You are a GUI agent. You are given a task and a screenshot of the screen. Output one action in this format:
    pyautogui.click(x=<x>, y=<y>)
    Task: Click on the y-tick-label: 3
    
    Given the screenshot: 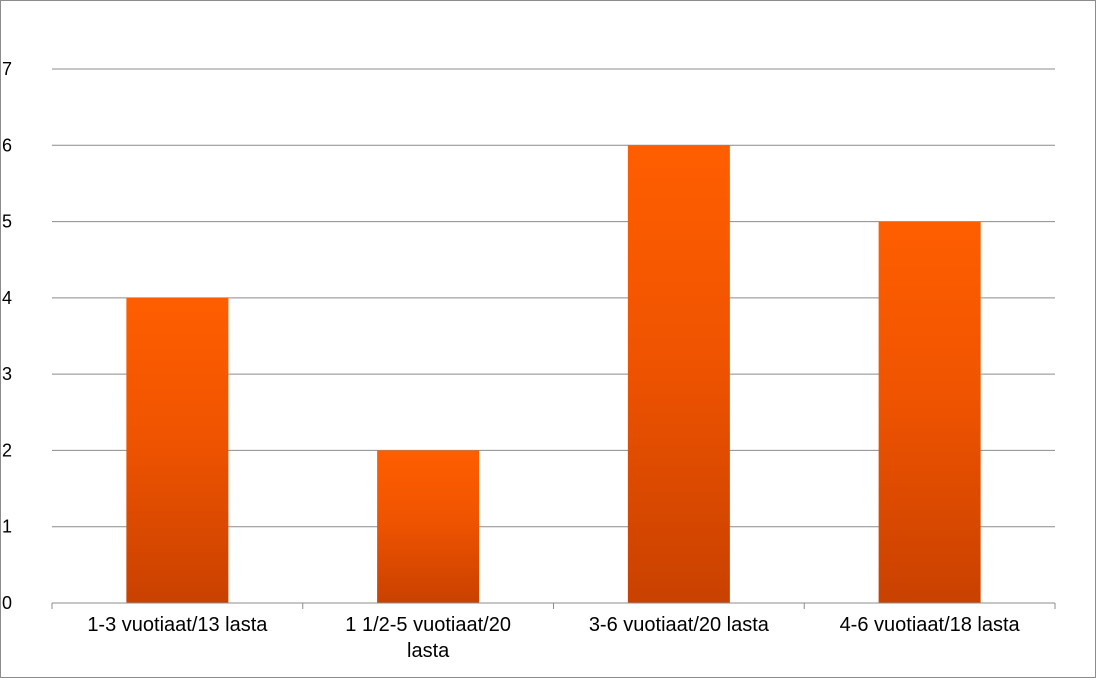 What is the action you would take?
    pyautogui.click(x=7, y=374)
    